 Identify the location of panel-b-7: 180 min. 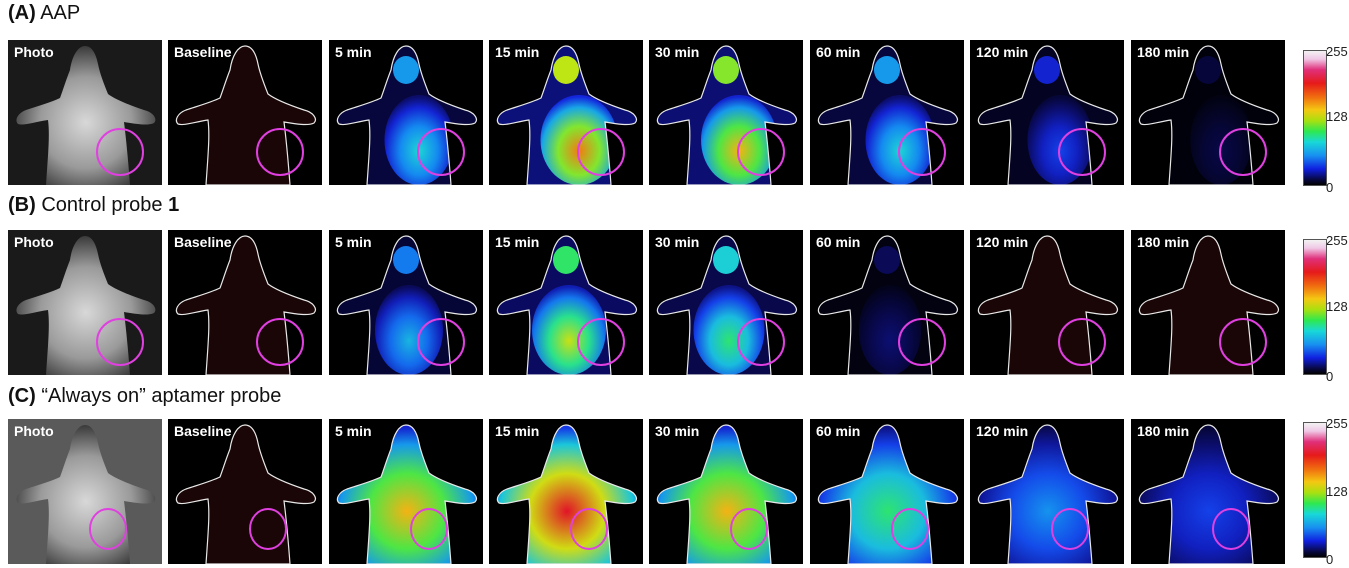
(1208, 302).